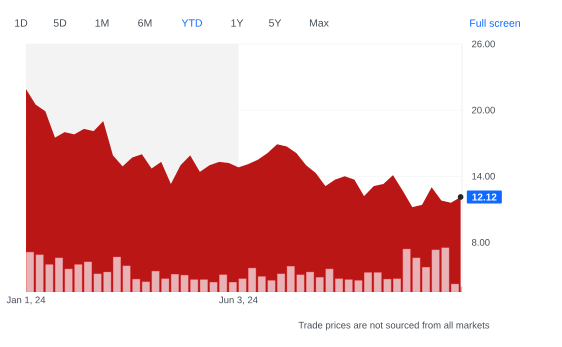 The height and width of the screenshot is (347, 562). Describe the element at coordinates (394, 326) in the screenshot. I see `text: Trade prices are not sourced from all markets` at that location.